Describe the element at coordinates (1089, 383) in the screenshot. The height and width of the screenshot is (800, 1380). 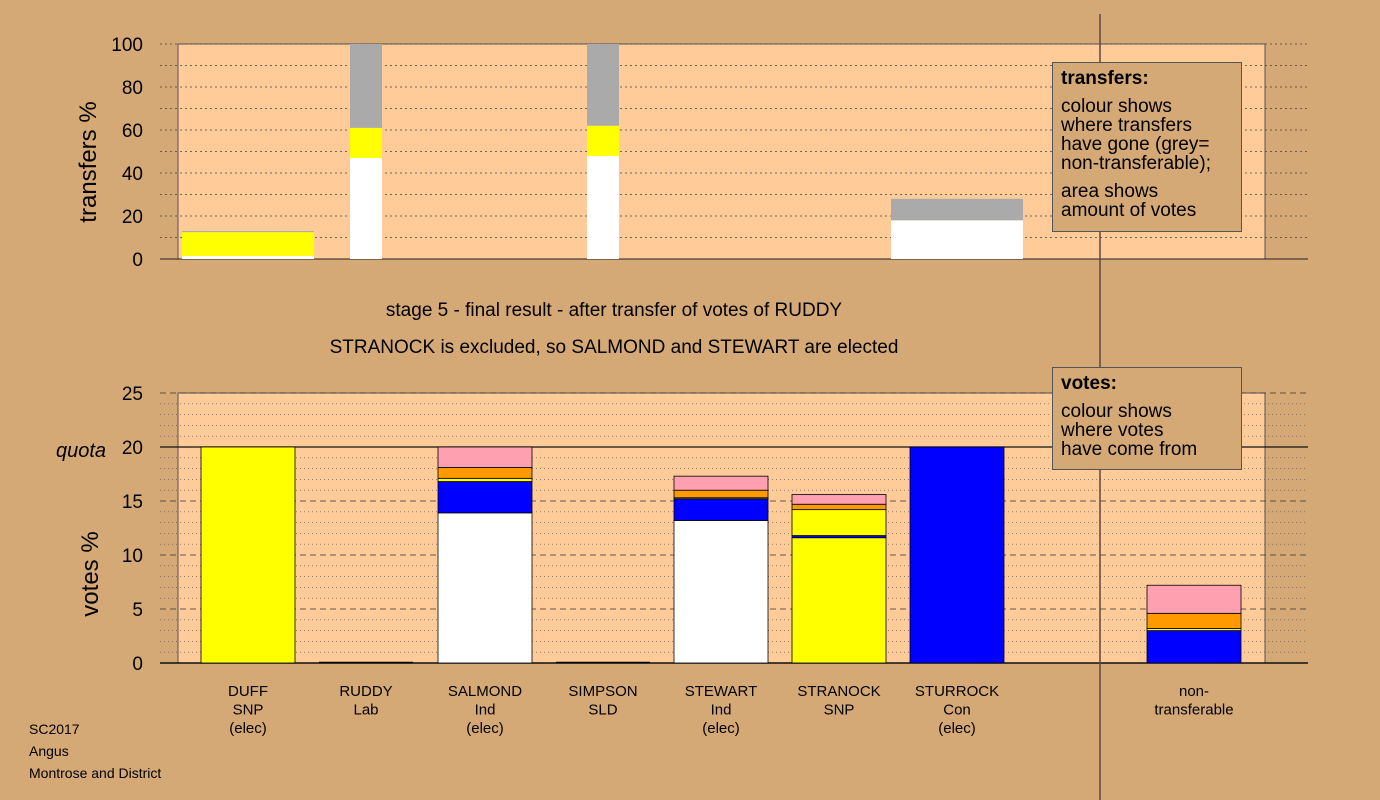
I see `votes-legend-title: votes:` at that location.